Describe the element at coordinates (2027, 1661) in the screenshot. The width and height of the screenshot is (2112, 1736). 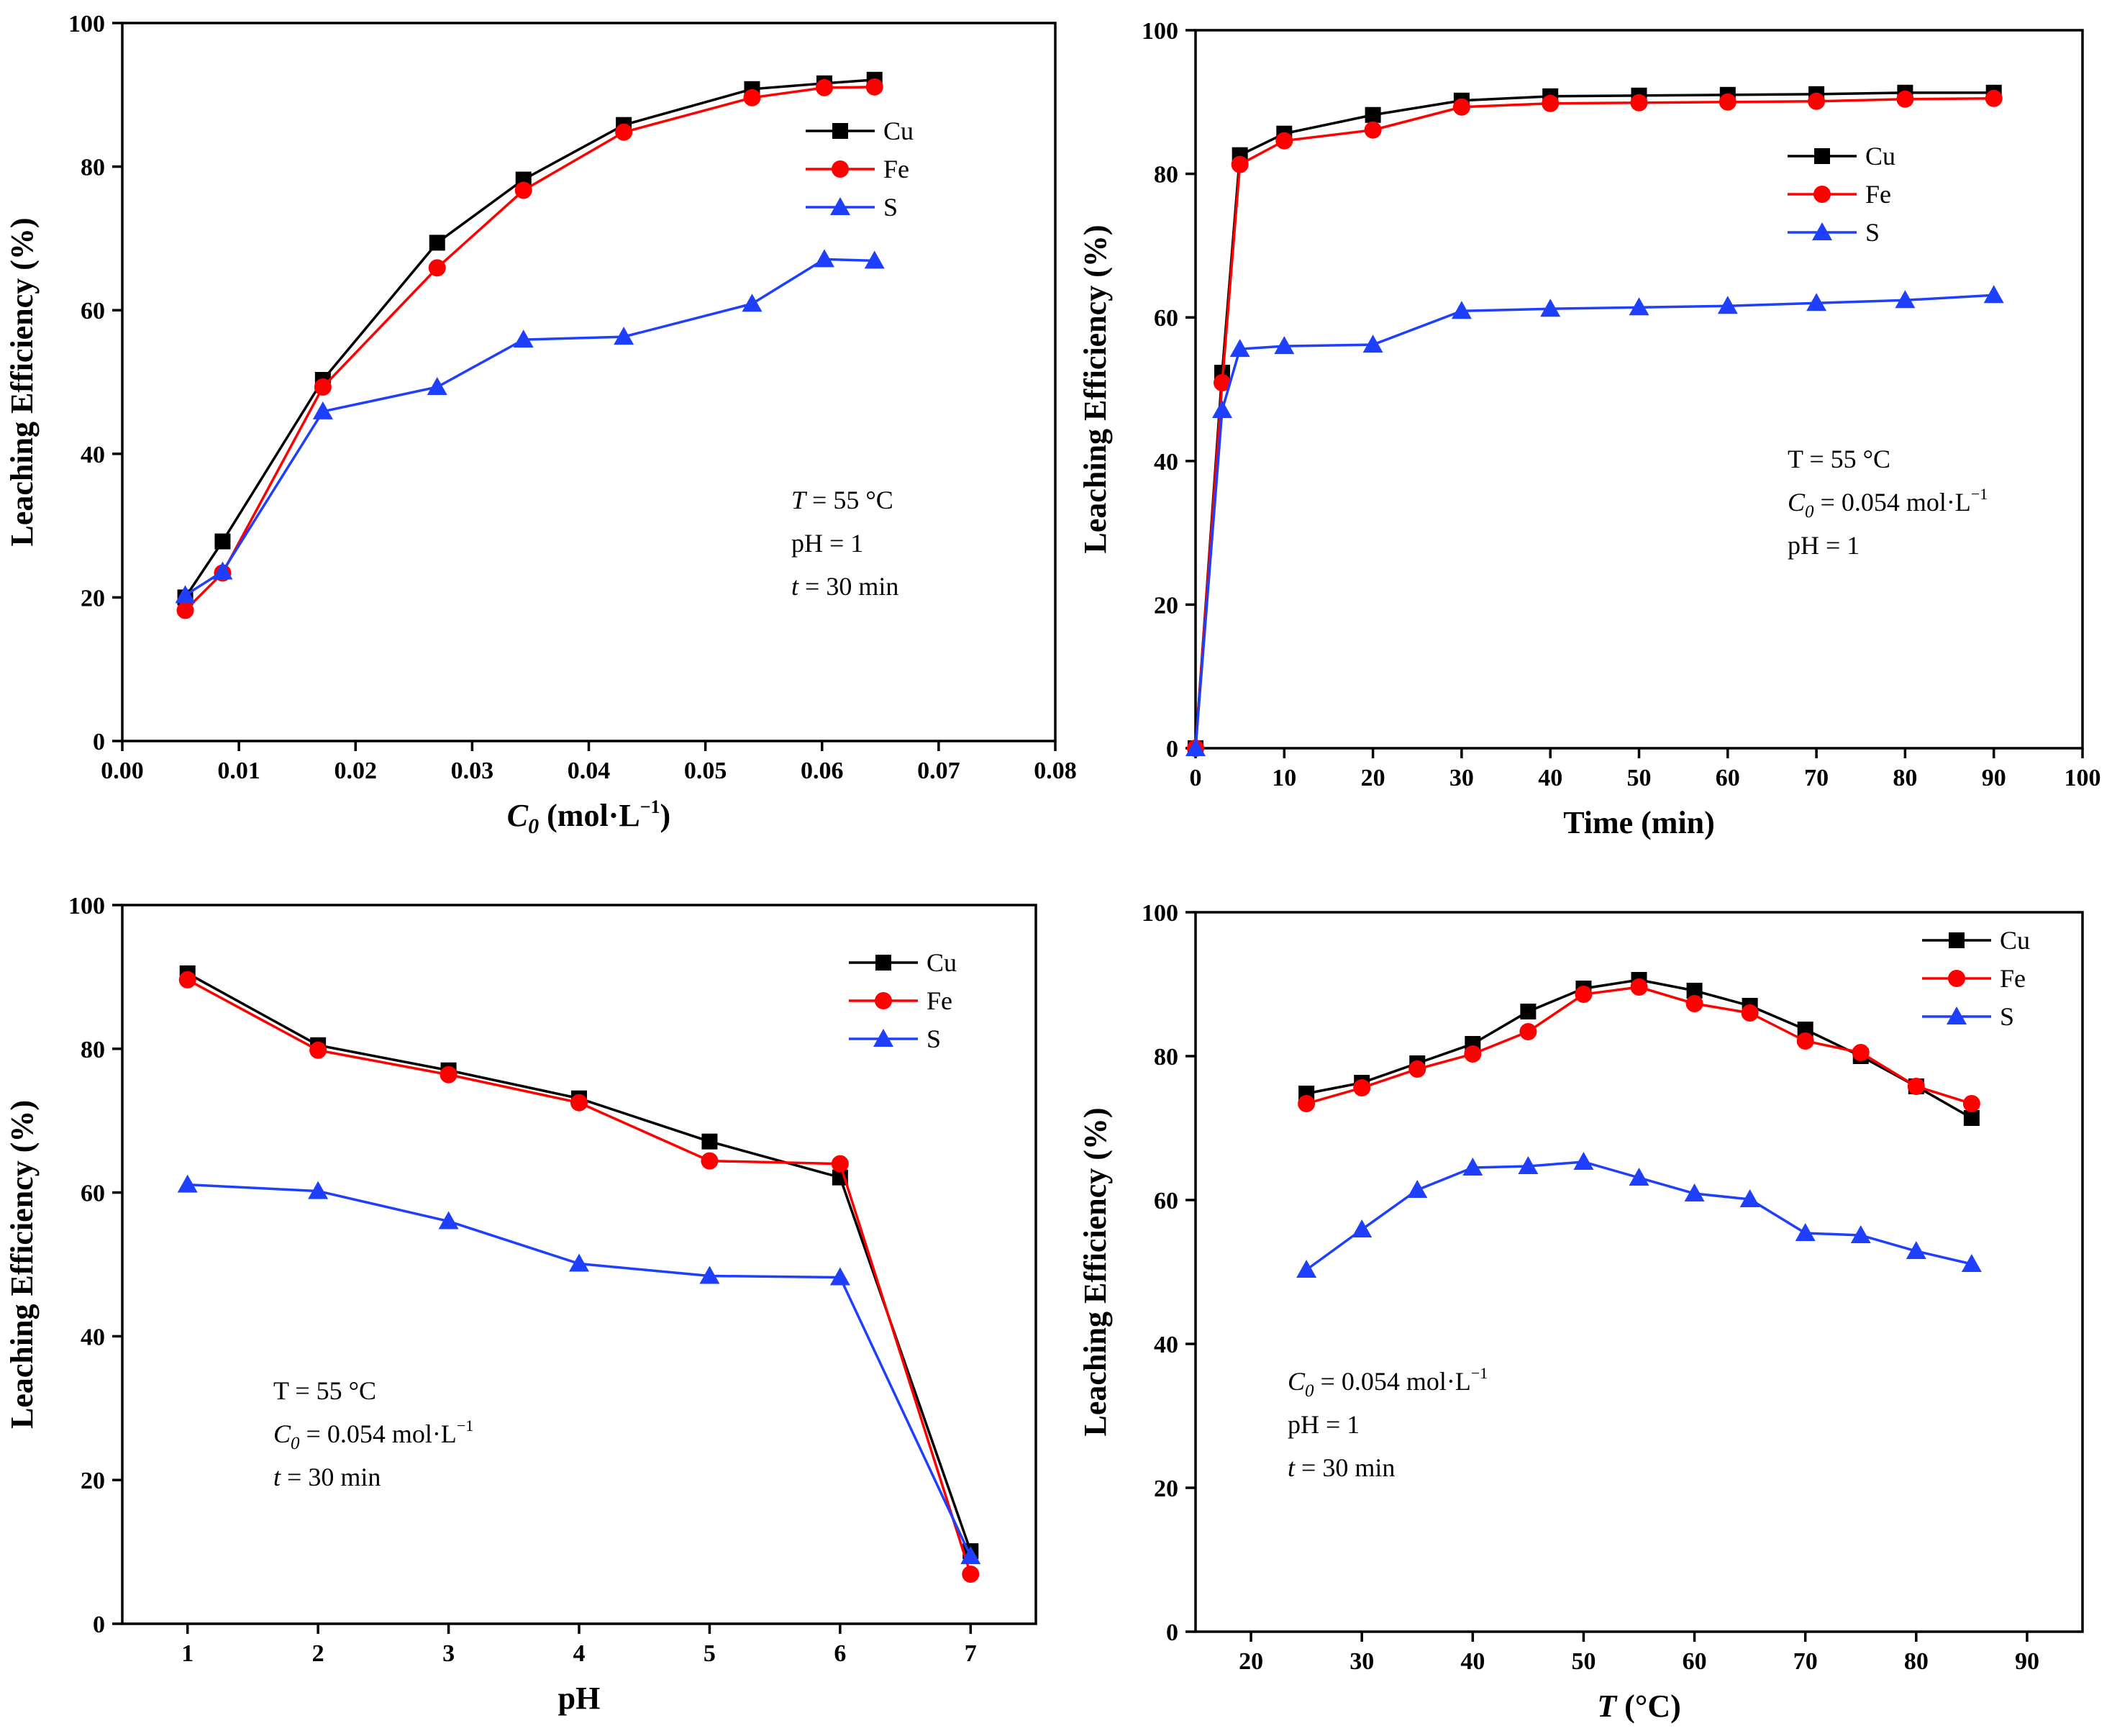
I see `x-tick-label: 90` at that location.